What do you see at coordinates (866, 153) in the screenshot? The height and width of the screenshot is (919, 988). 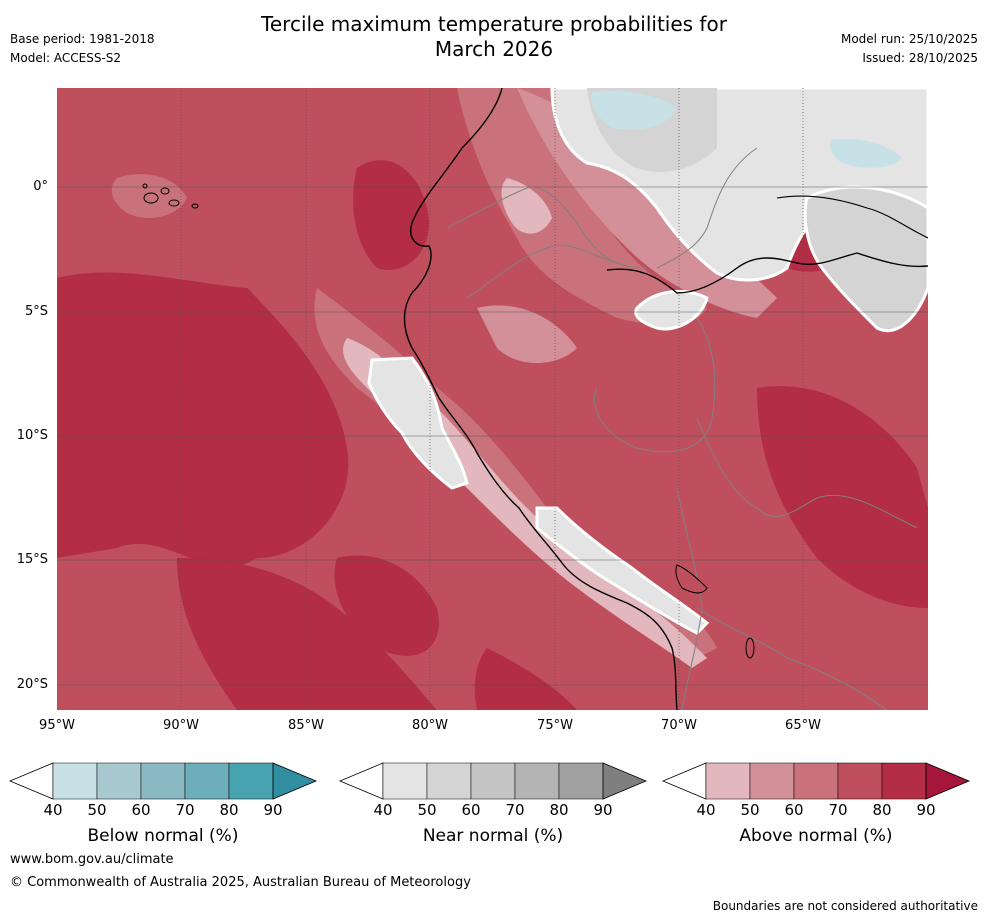 I see `region-below-40-northeast` at bounding box center [866, 153].